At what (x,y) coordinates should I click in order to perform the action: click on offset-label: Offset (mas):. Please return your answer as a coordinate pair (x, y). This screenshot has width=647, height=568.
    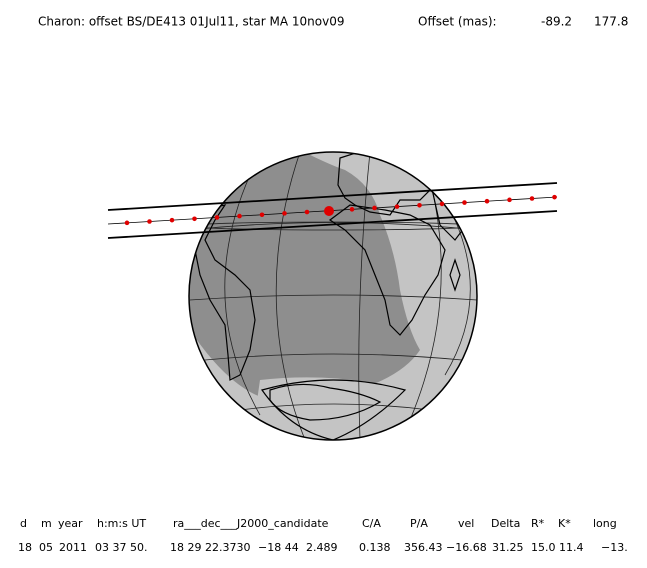
    Looking at the image, I should click on (457, 22).